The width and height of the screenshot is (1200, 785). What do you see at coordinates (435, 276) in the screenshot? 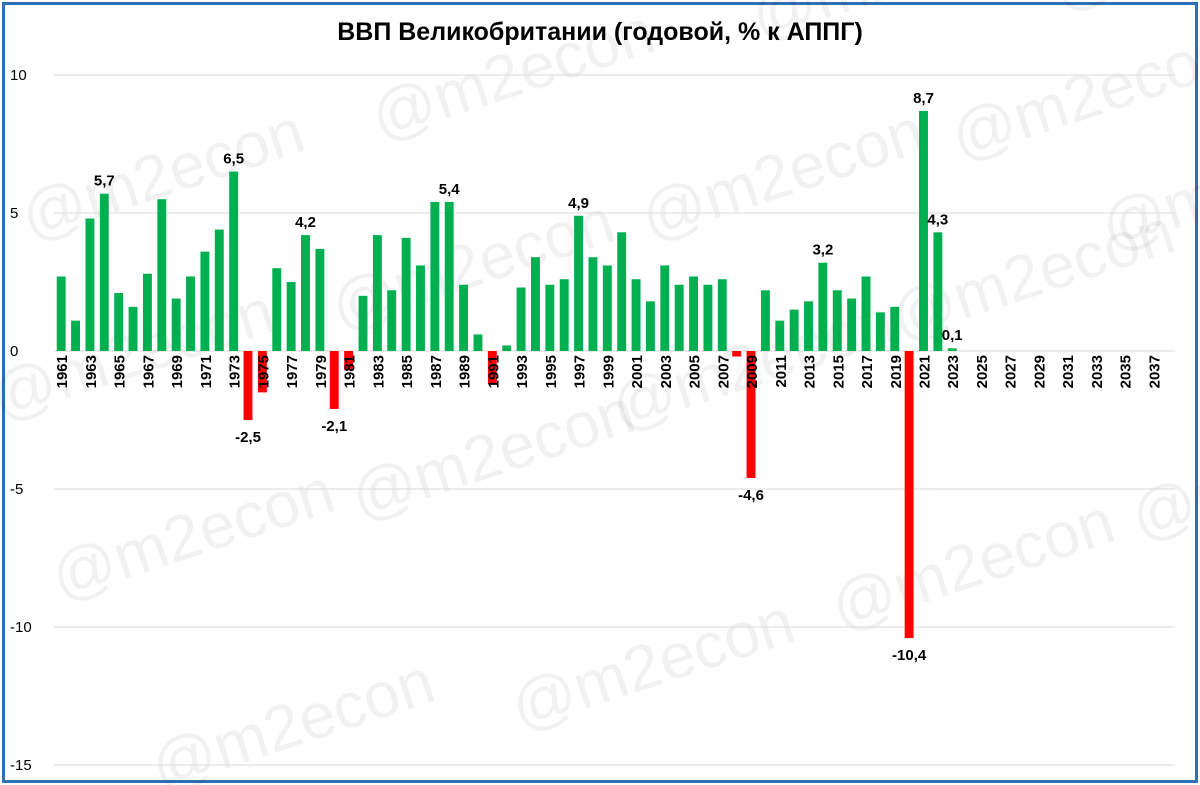
I see `bar-1987` at bounding box center [435, 276].